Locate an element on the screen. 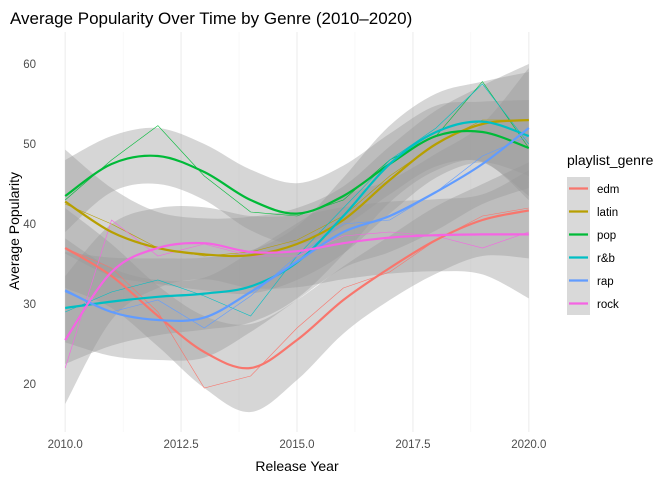  legend-label: rap is located at coordinates (605, 282).